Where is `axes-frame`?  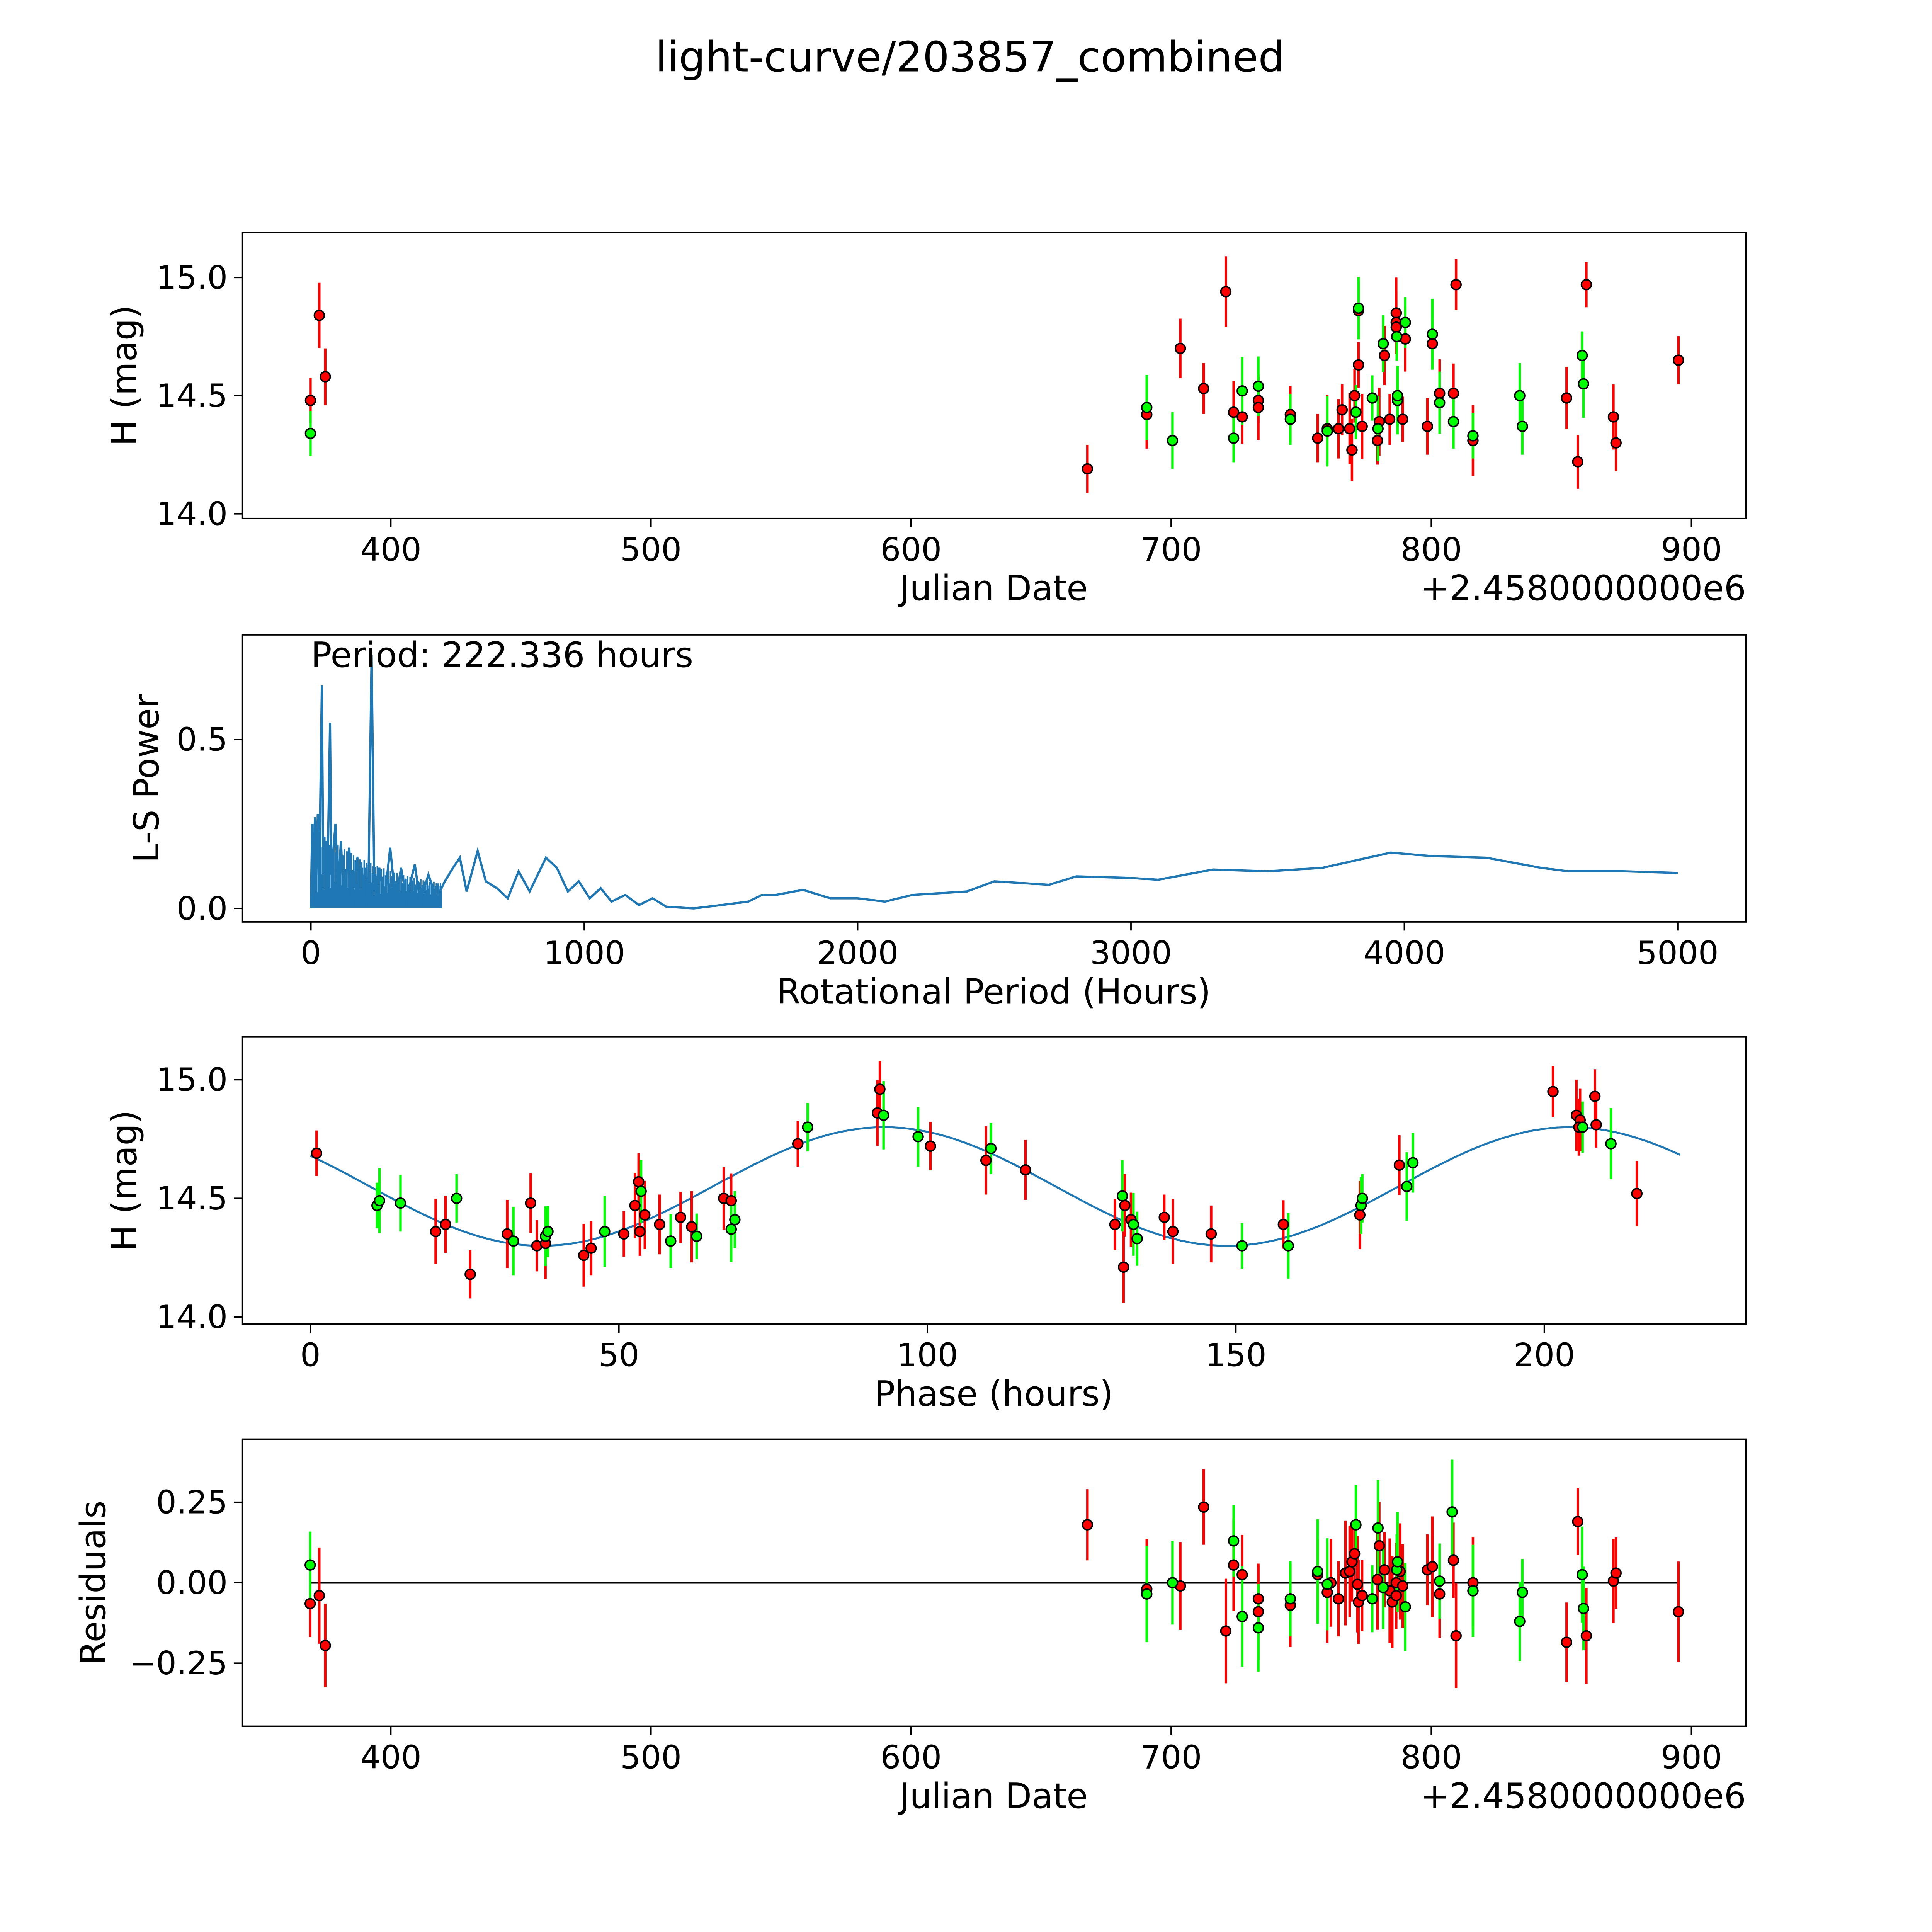
axes-frame is located at coordinates (994, 1180).